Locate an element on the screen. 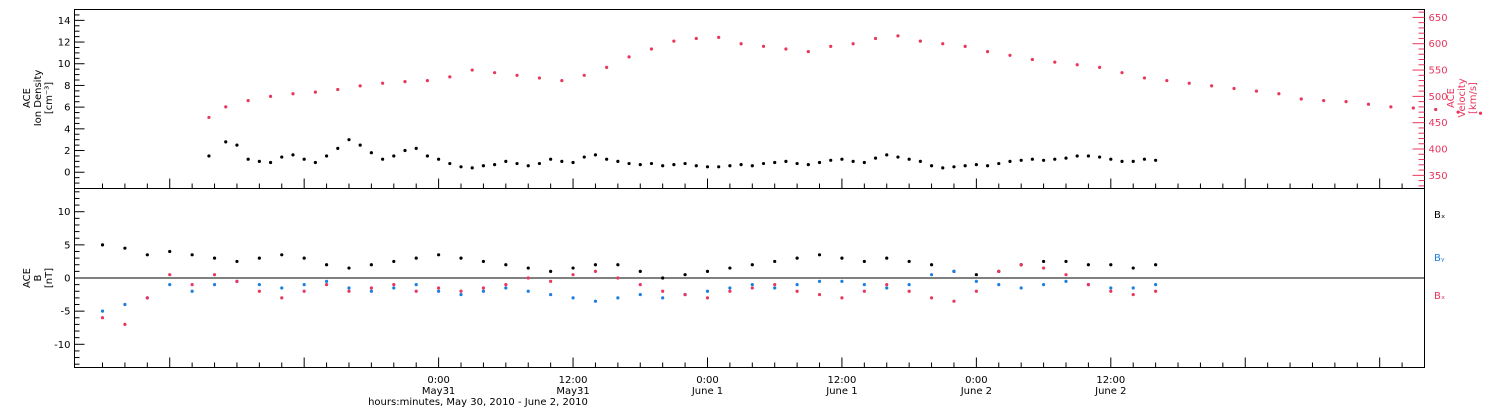 The height and width of the screenshot is (410, 1500). top-x-ticks is located at coordinates (763, 183).